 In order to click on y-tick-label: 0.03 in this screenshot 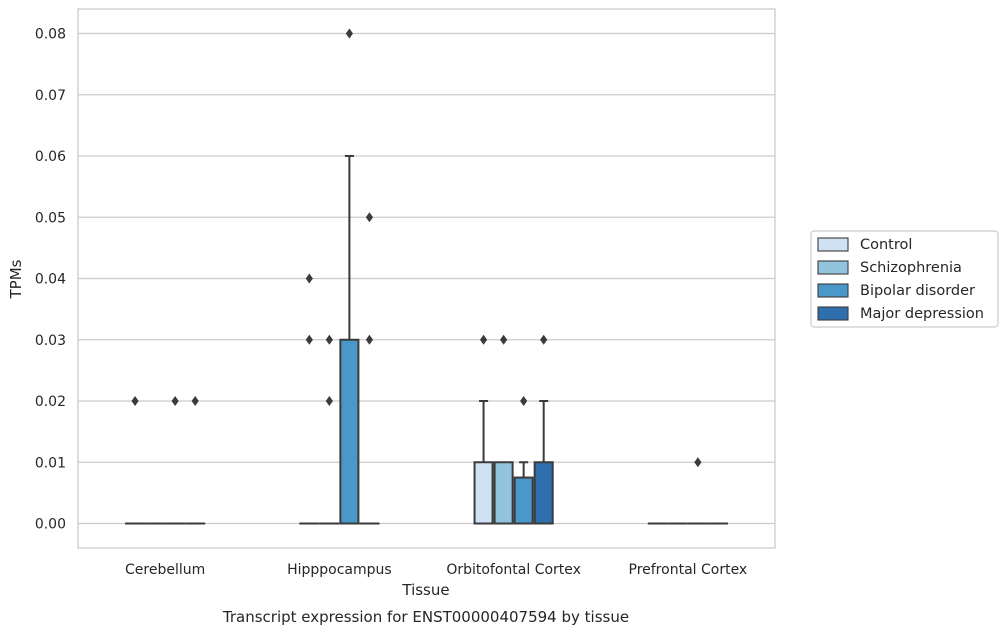, I will do `click(50, 341)`.